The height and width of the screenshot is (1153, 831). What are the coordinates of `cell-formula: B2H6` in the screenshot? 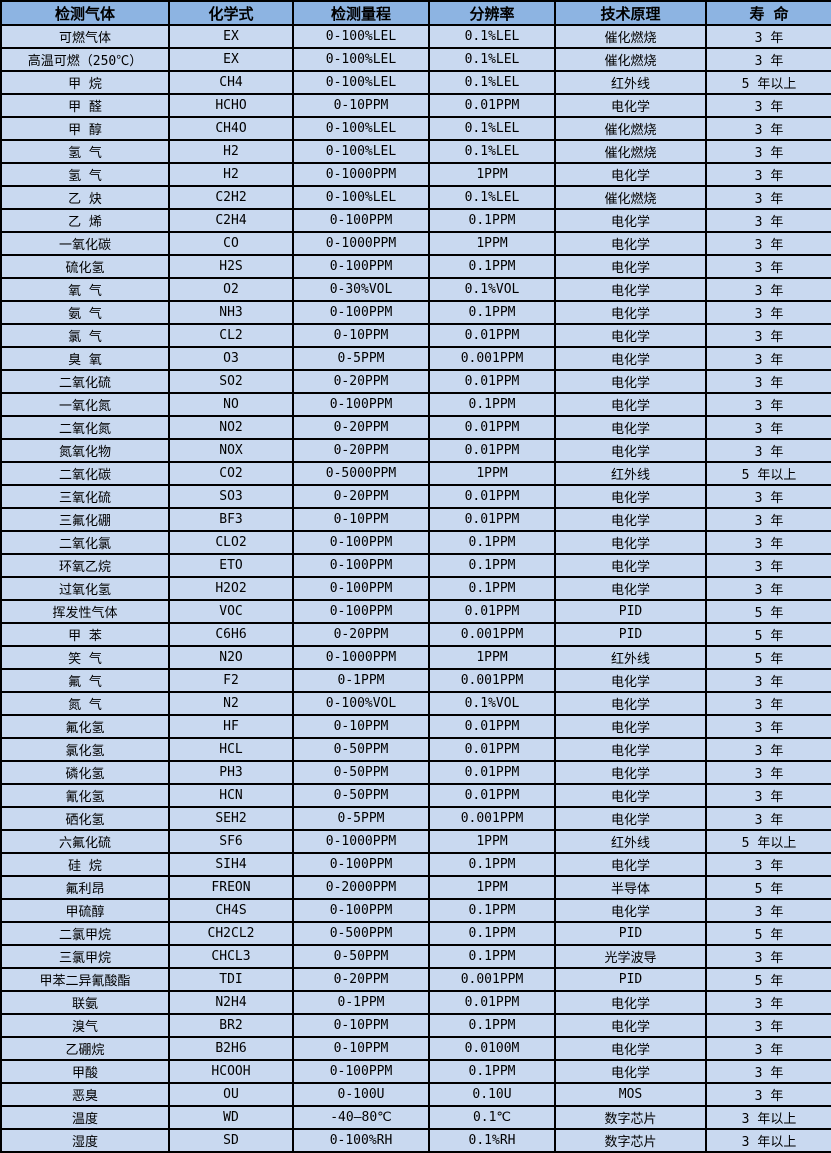 It's located at (231, 1048).